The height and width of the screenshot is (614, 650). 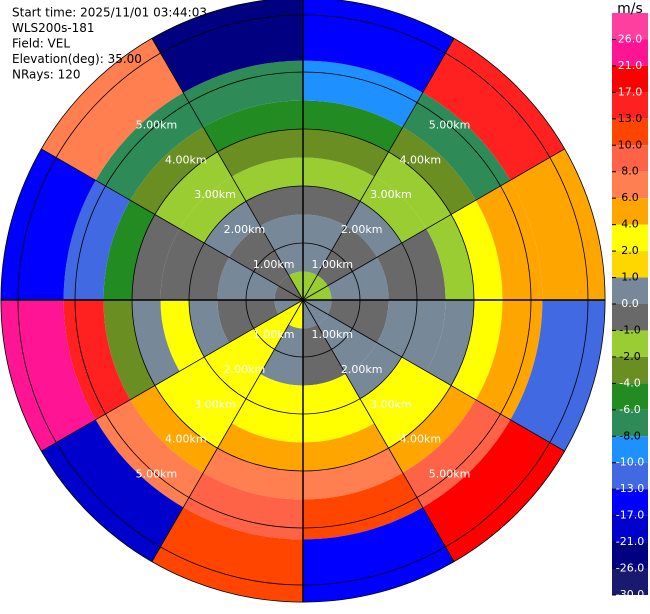 I want to click on header-line: WLS200s-181, so click(x=53, y=28).